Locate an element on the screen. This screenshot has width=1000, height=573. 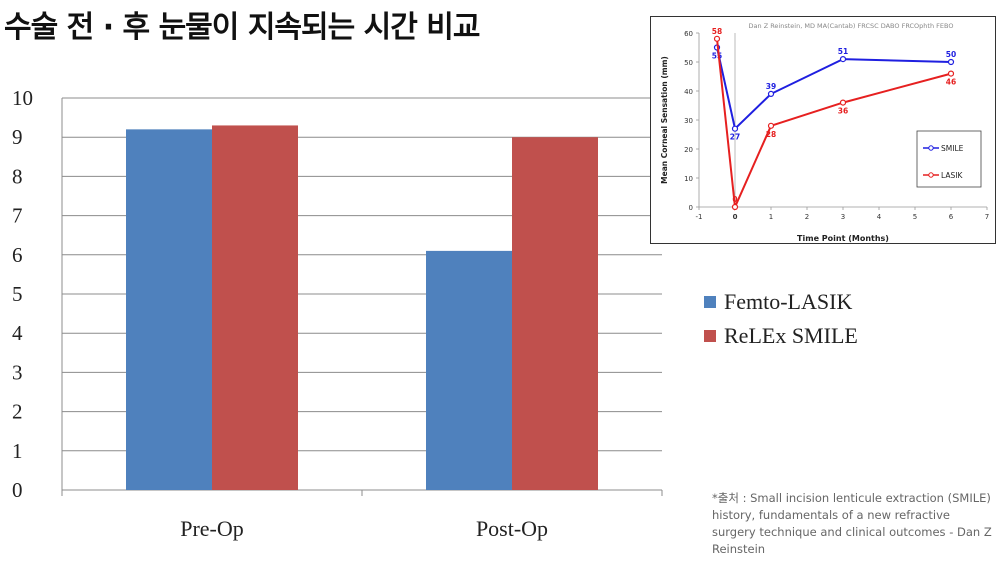
legend-swatch-femto is located at coordinates (710, 302).